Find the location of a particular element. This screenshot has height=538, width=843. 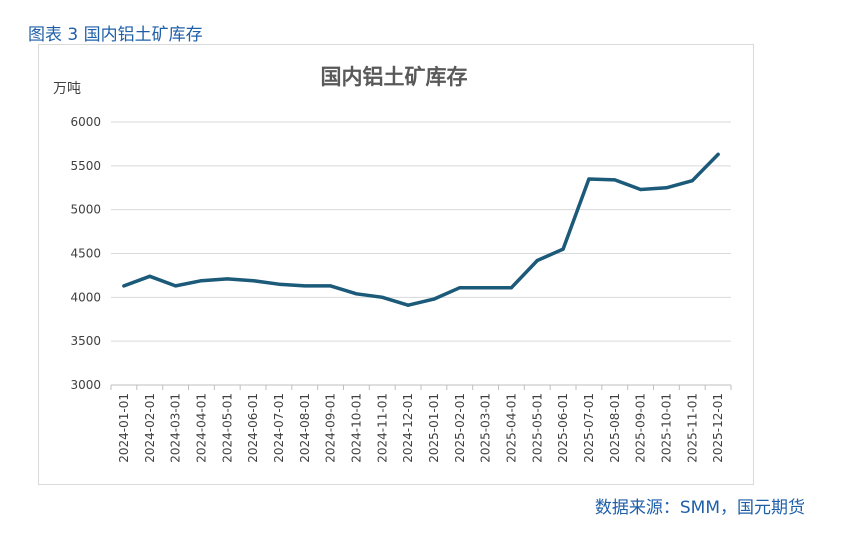

x-tick-label: 2024-06-01 is located at coordinates (253, 428).